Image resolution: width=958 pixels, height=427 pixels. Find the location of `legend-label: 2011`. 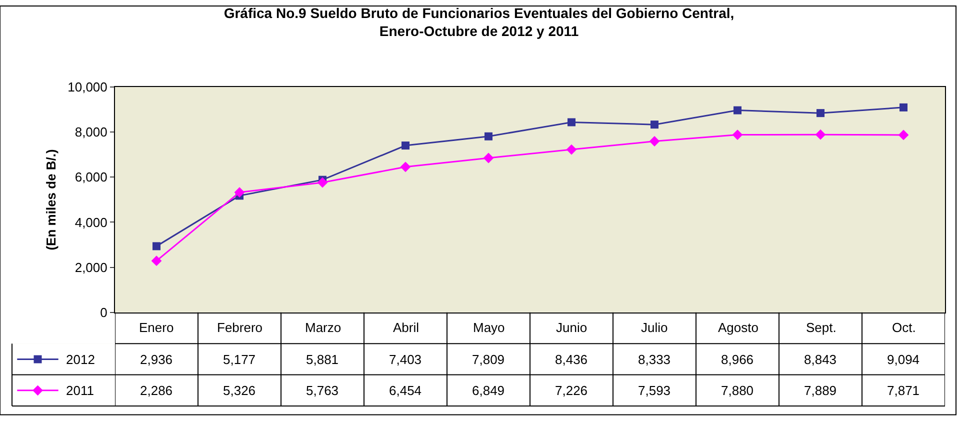

legend-label: 2011 is located at coordinates (80, 390).